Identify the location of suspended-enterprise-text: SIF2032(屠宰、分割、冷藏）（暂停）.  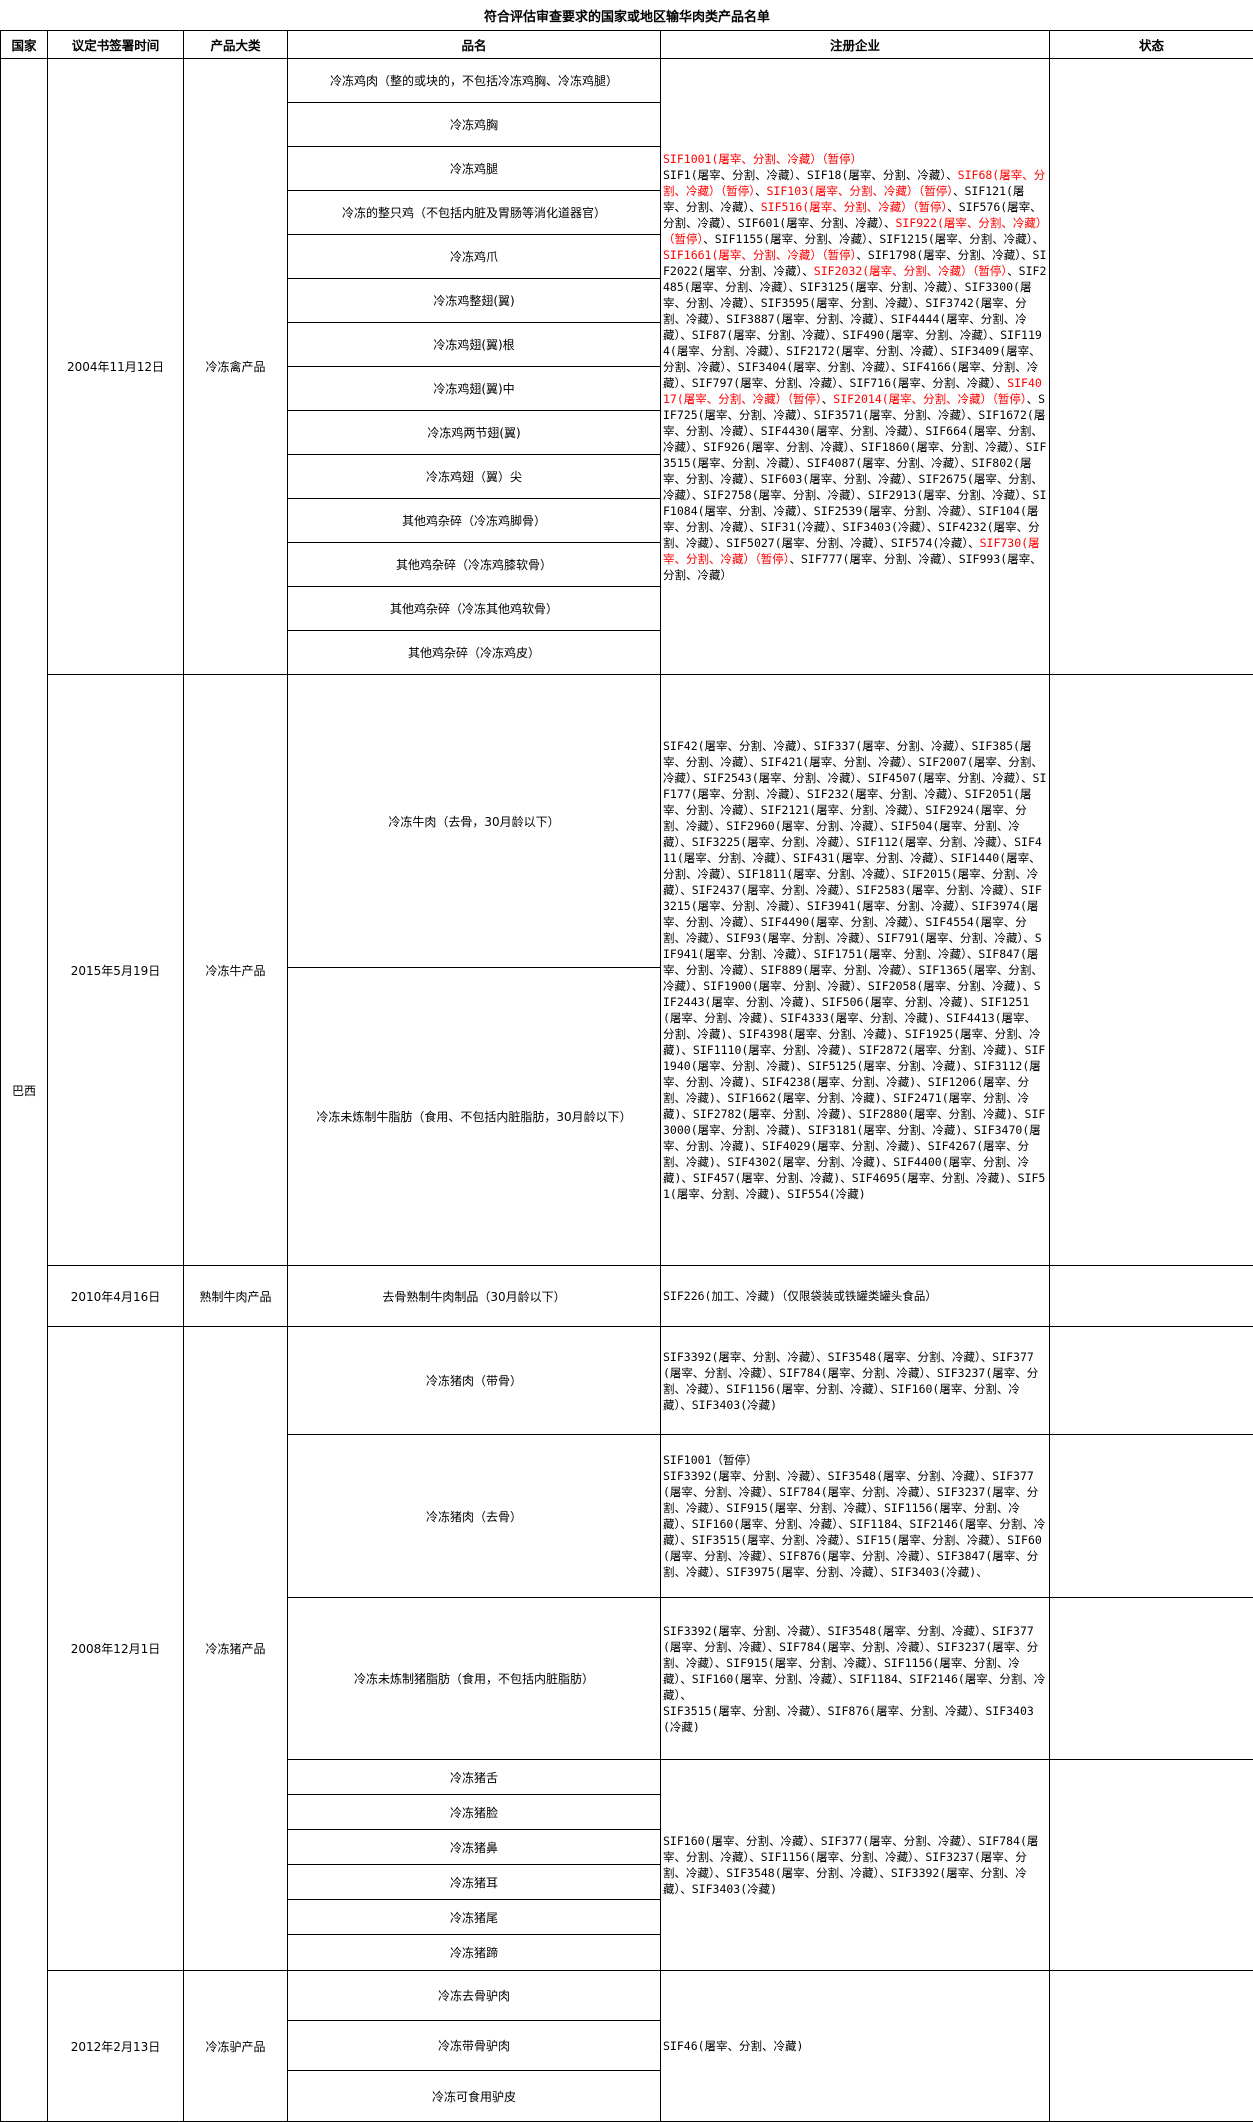
(910, 271).